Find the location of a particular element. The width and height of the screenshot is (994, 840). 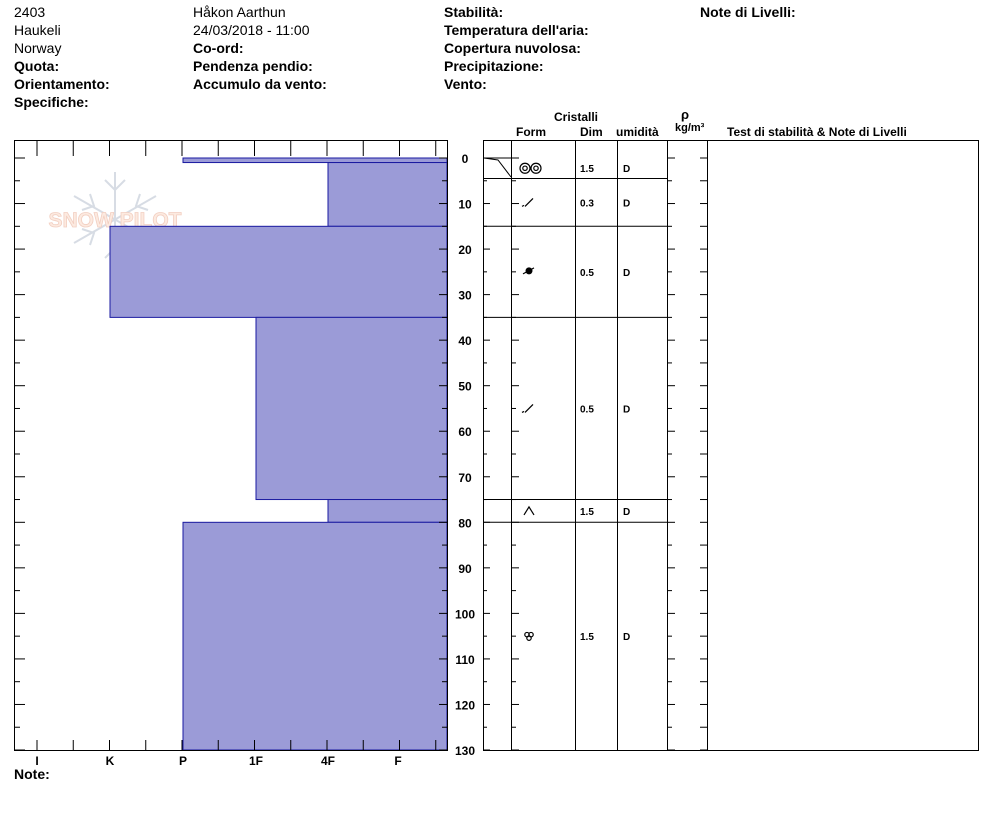

depth-label-0: 0 is located at coordinates (465, 159).